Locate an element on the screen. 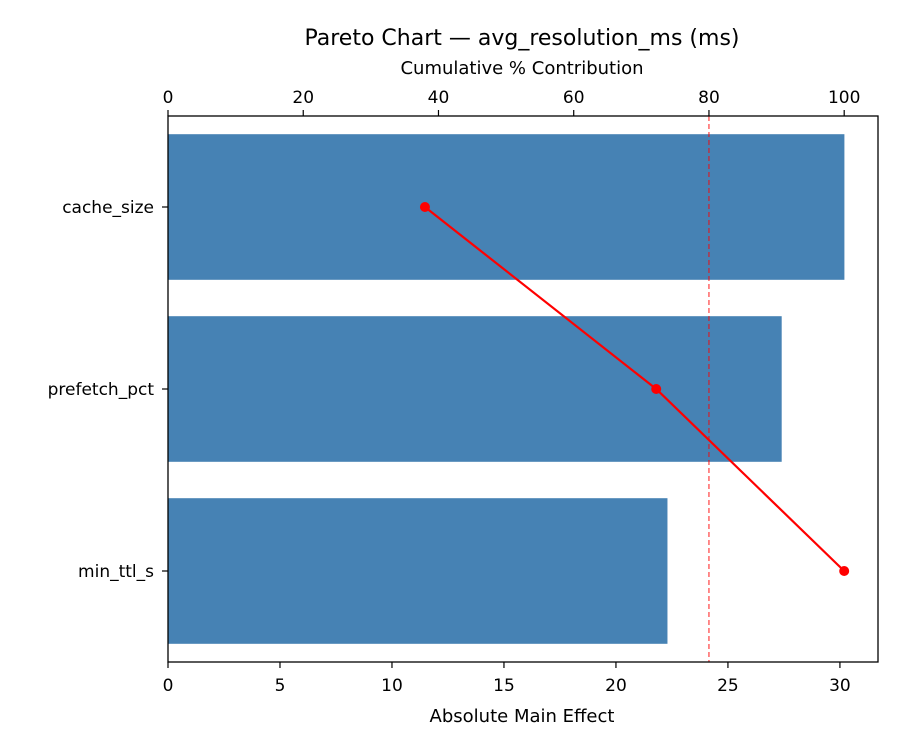 Image resolution: width=900 pixels, height=750 pixels. x-tick-label: 25 is located at coordinates (728, 686).